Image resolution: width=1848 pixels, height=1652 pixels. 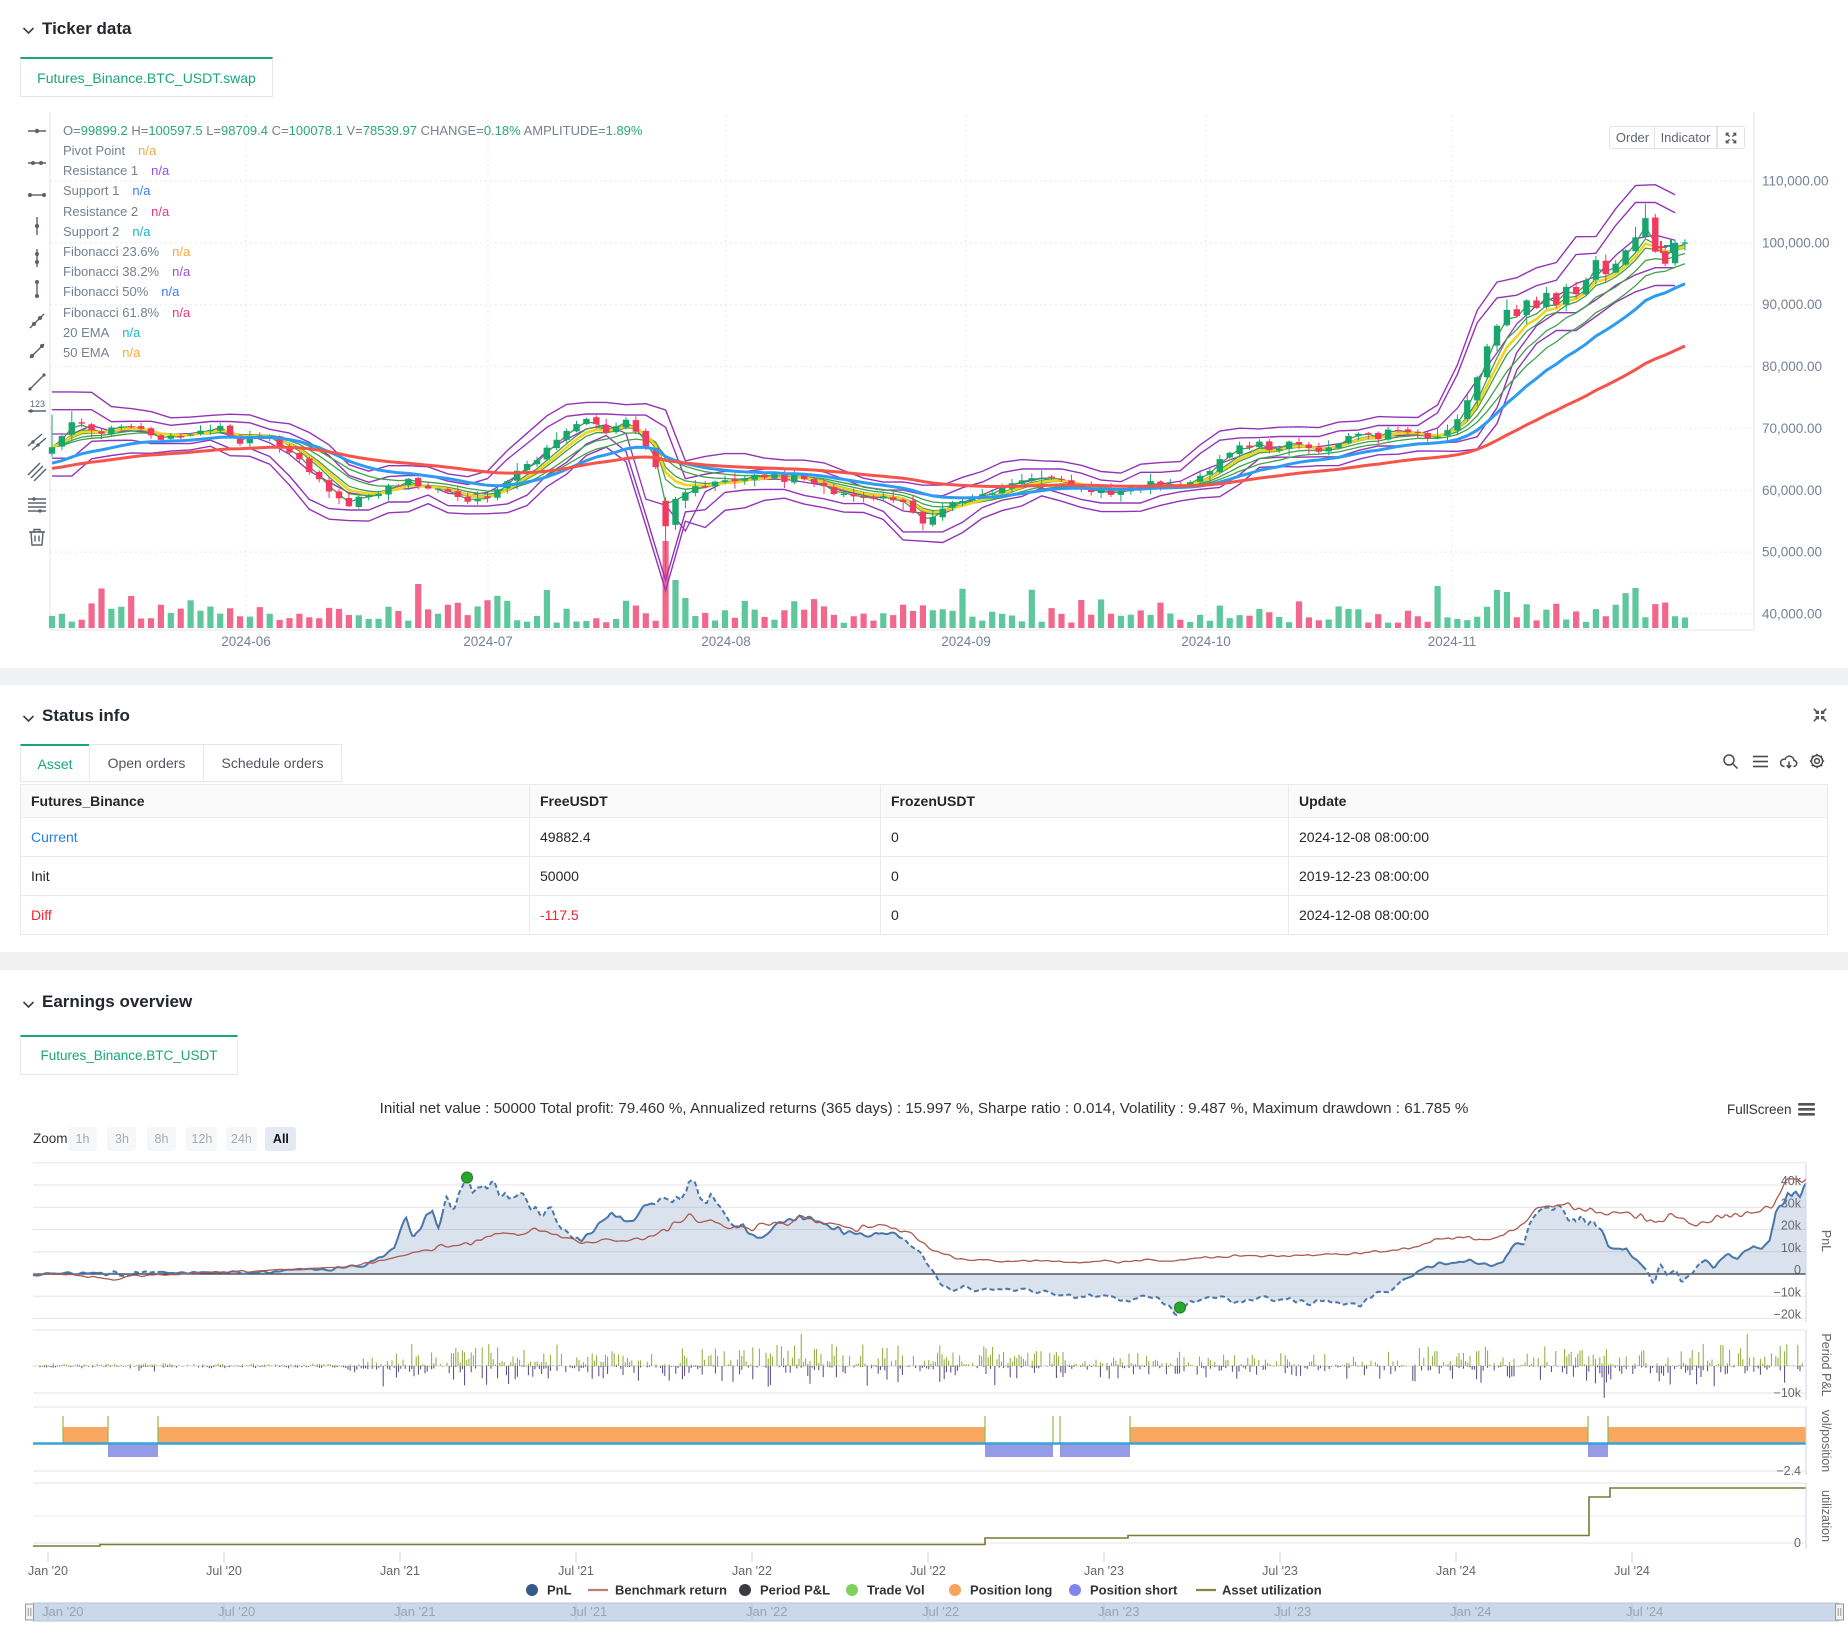 What do you see at coordinates (1791, 1226) in the screenshot?
I see `svg-text: 20k` at bounding box center [1791, 1226].